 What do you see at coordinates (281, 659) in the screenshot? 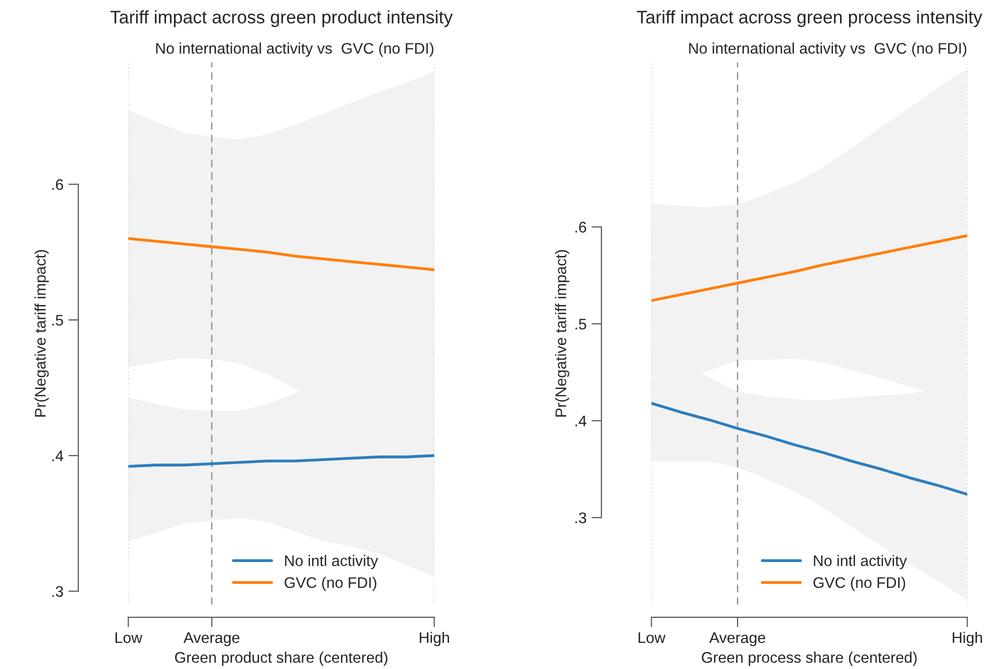
I see `x-axis-title: Green product share (centered)` at bounding box center [281, 659].